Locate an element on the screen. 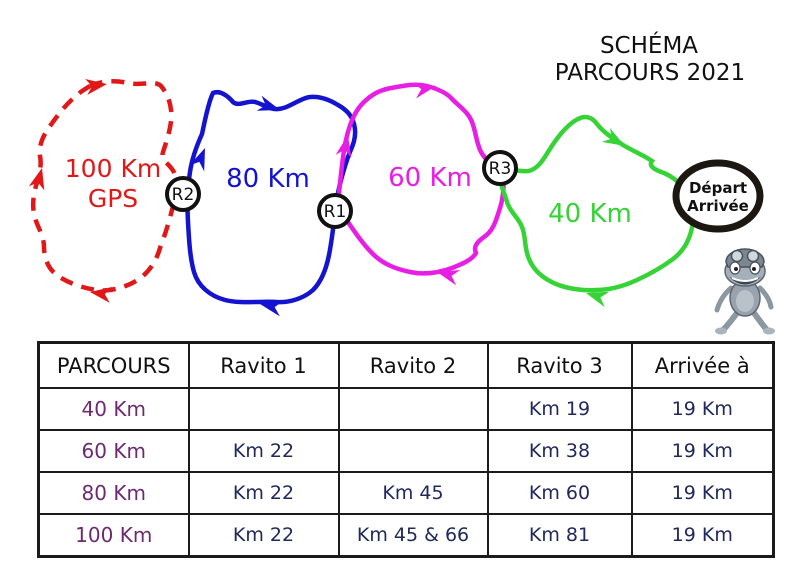 This screenshot has width=800, height=566. loop-60km-label: 60 Km is located at coordinates (430, 178).